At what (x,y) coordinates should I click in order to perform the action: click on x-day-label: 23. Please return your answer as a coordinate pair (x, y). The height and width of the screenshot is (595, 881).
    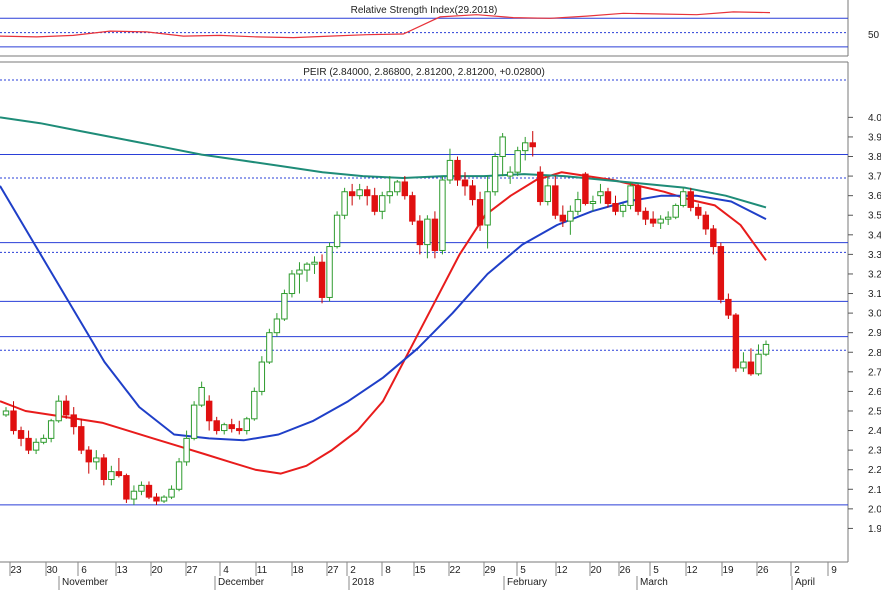
    Looking at the image, I should click on (16, 570).